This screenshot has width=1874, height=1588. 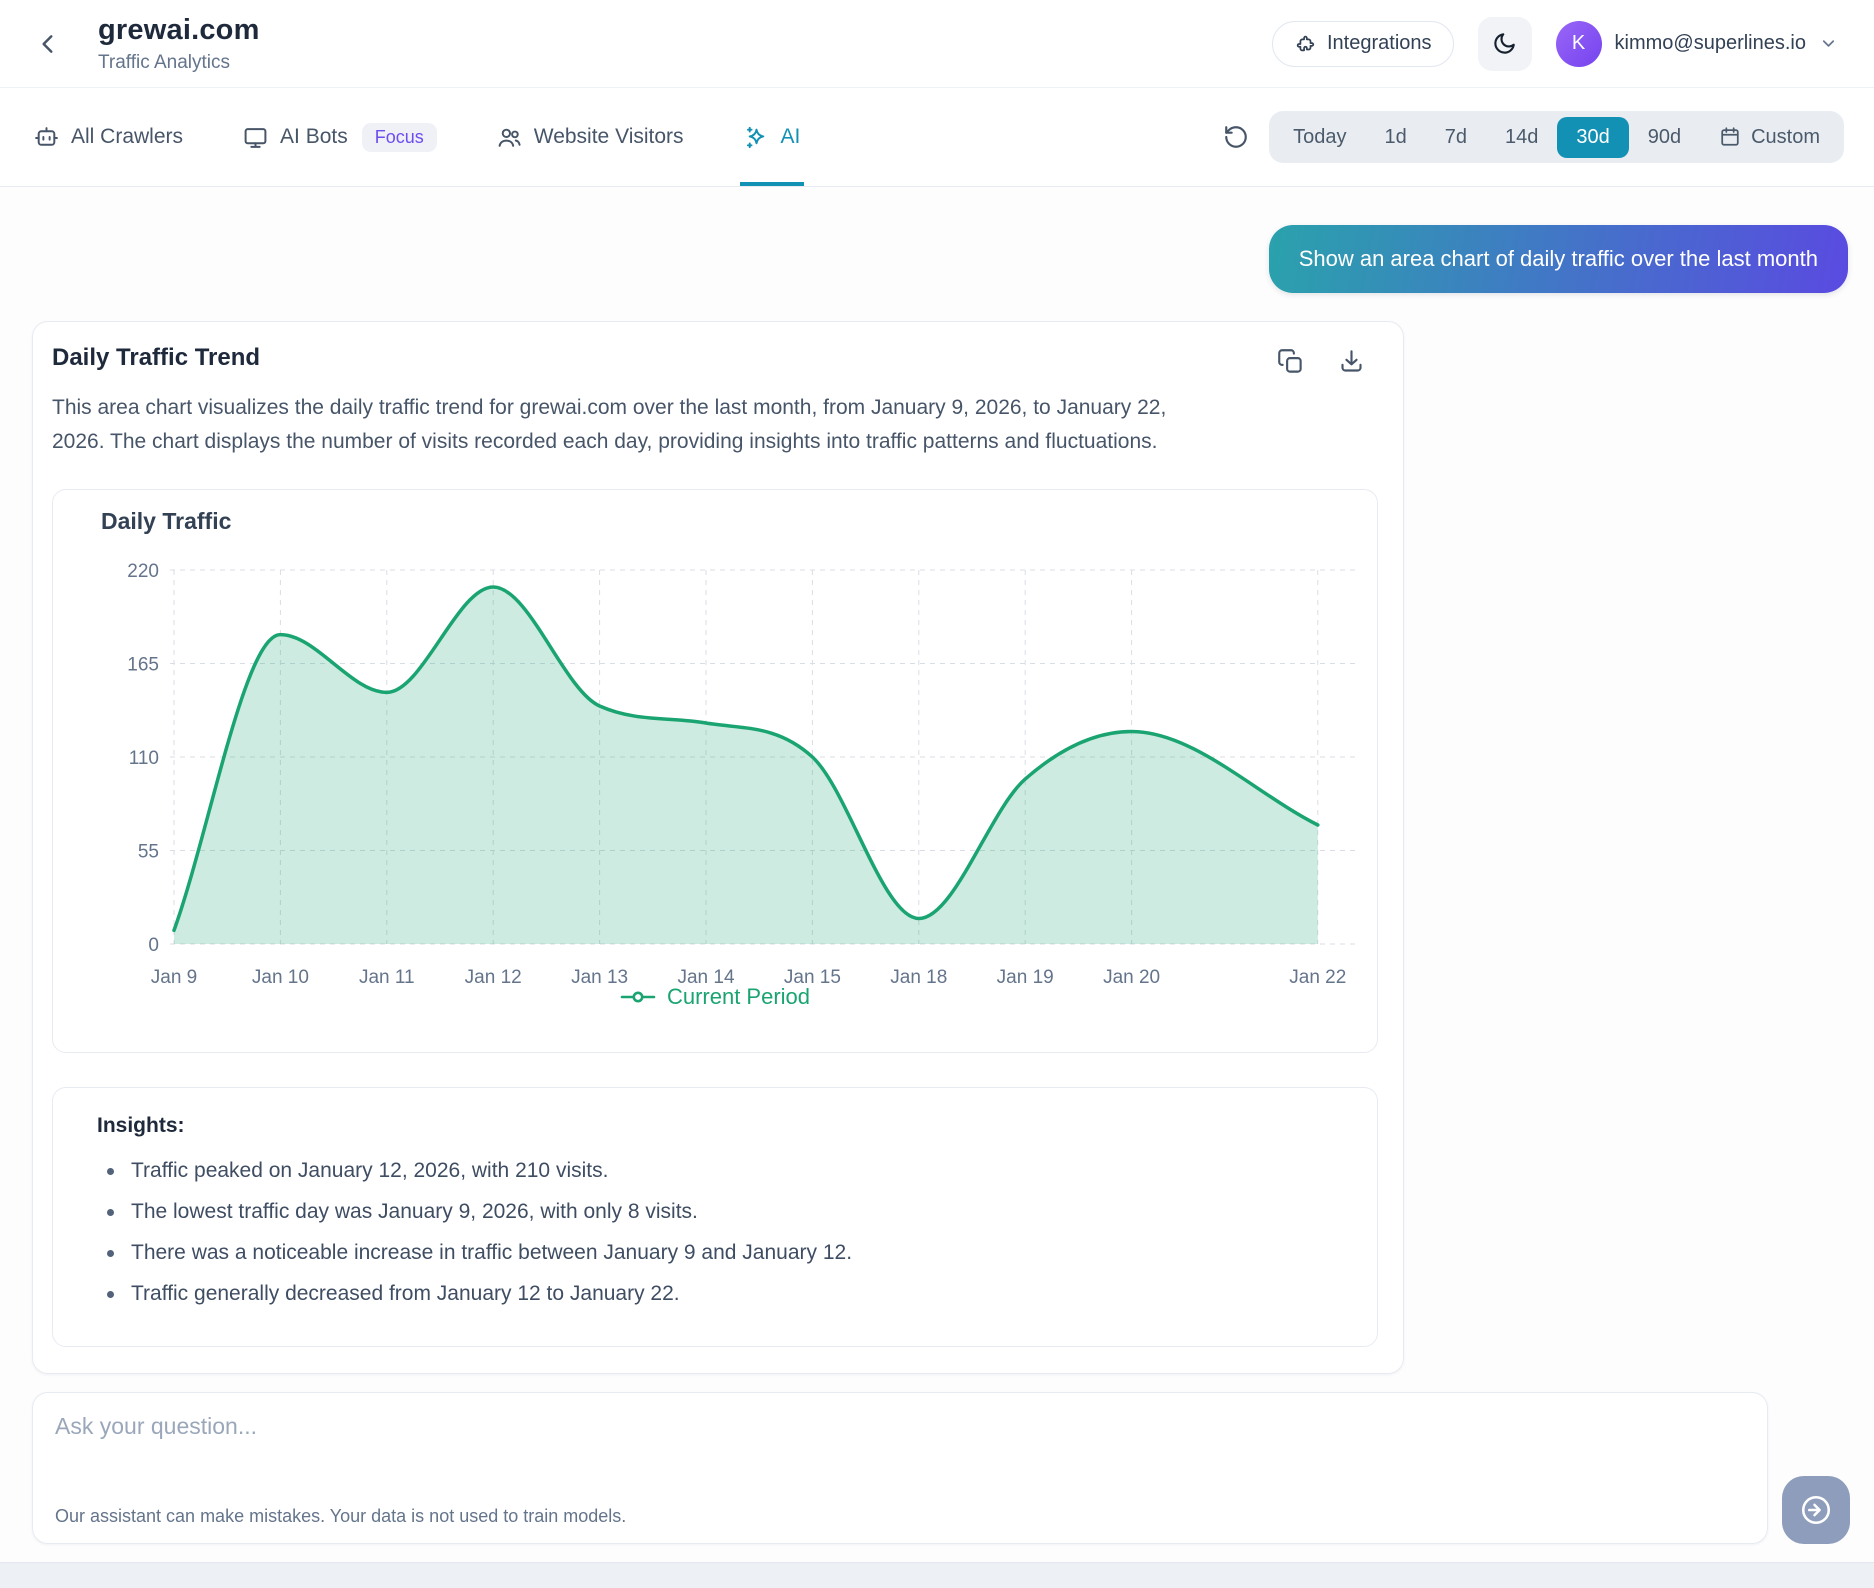 I want to click on range-7d: 7d, so click(x=1456, y=137).